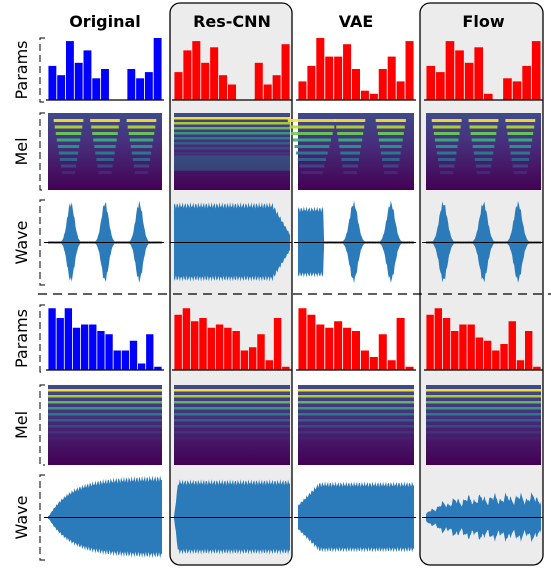 The width and height of the screenshot is (551, 570). Describe the element at coordinates (483, 21) in the screenshot. I see `column-title: Flow` at that location.